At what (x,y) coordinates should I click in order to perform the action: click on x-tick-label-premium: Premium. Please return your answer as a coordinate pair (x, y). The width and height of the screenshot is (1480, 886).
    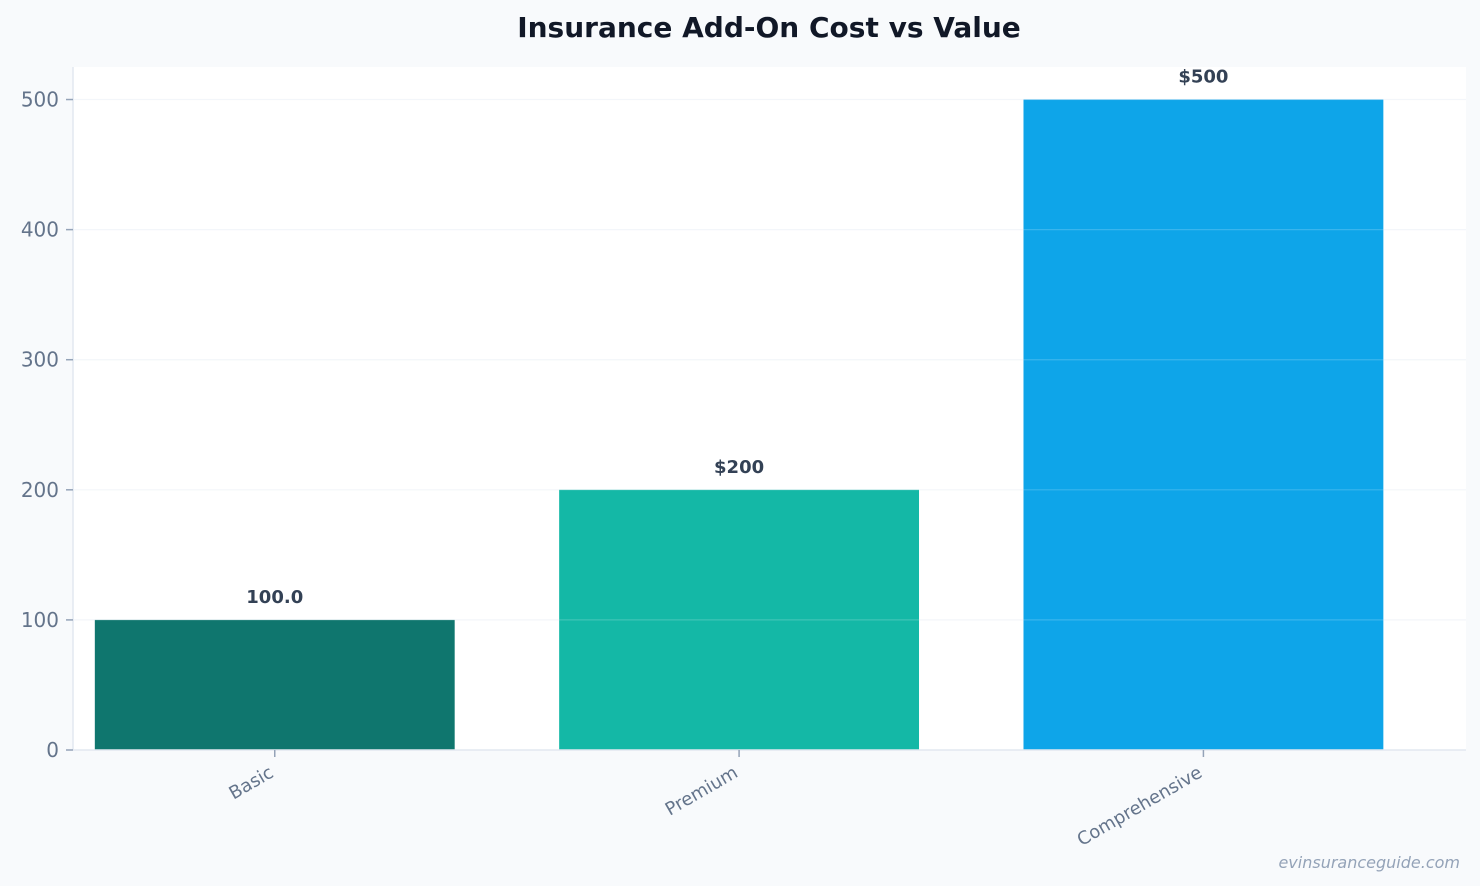
    Looking at the image, I should click on (702, 791).